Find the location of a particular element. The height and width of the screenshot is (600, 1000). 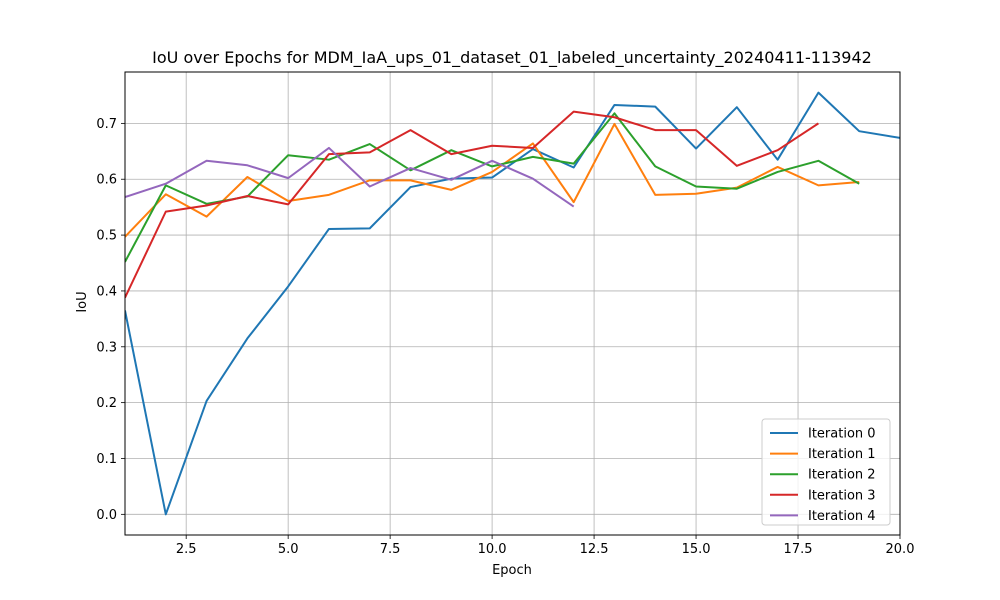

x-tick-label: 5.0 is located at coordinates (288, 549).